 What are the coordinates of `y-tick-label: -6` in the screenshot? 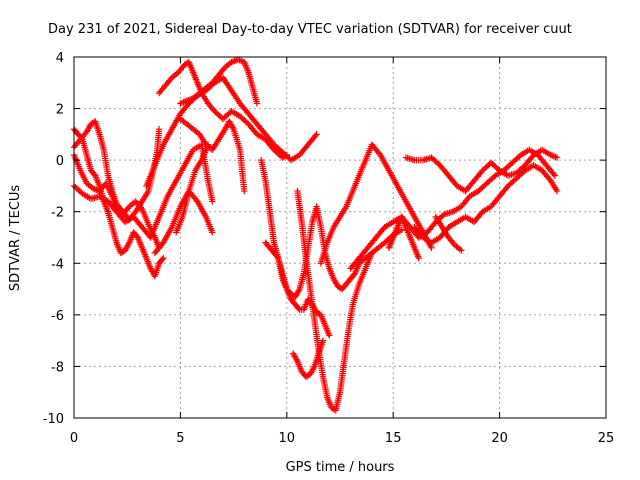 It's located at (57, 316).